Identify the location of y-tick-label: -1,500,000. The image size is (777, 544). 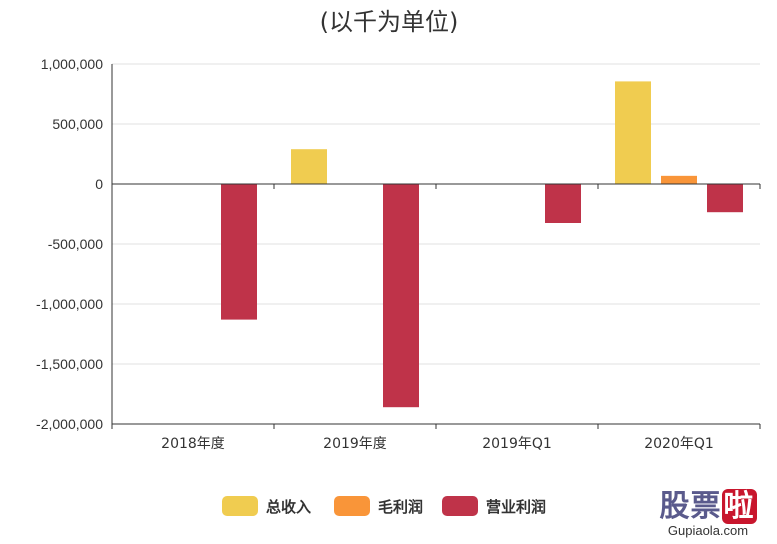
(69, 364).